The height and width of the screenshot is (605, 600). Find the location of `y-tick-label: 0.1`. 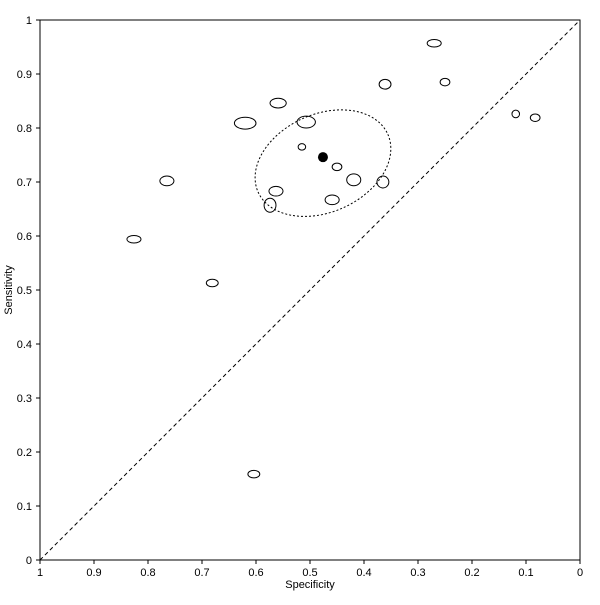

y-tick-label: 0.1 is located at coordinates (24, 507).